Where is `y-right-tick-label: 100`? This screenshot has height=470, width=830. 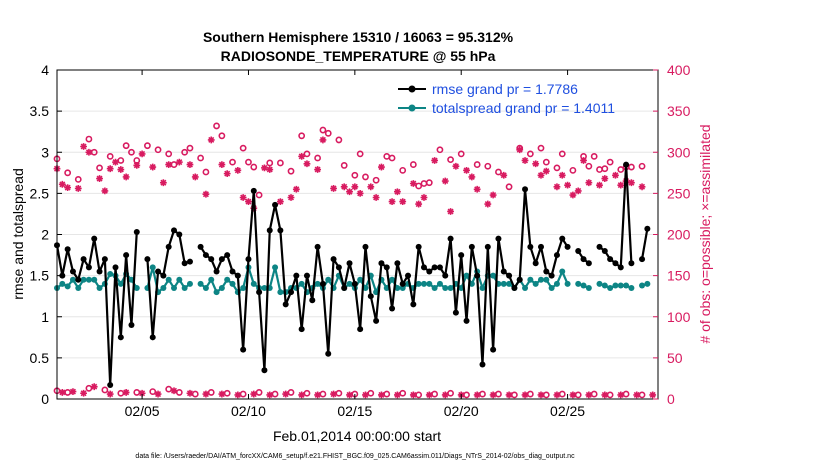 y-right-tick-label: 100 is located at coordinates (679, 317).